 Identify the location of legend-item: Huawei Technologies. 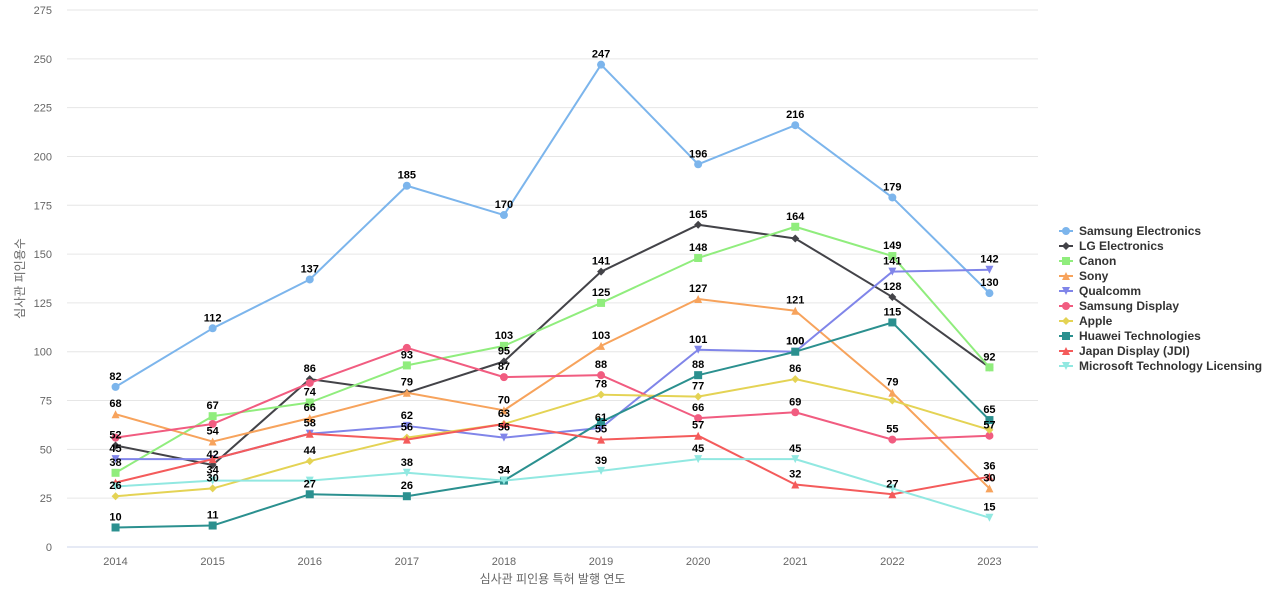
(1130, 336).